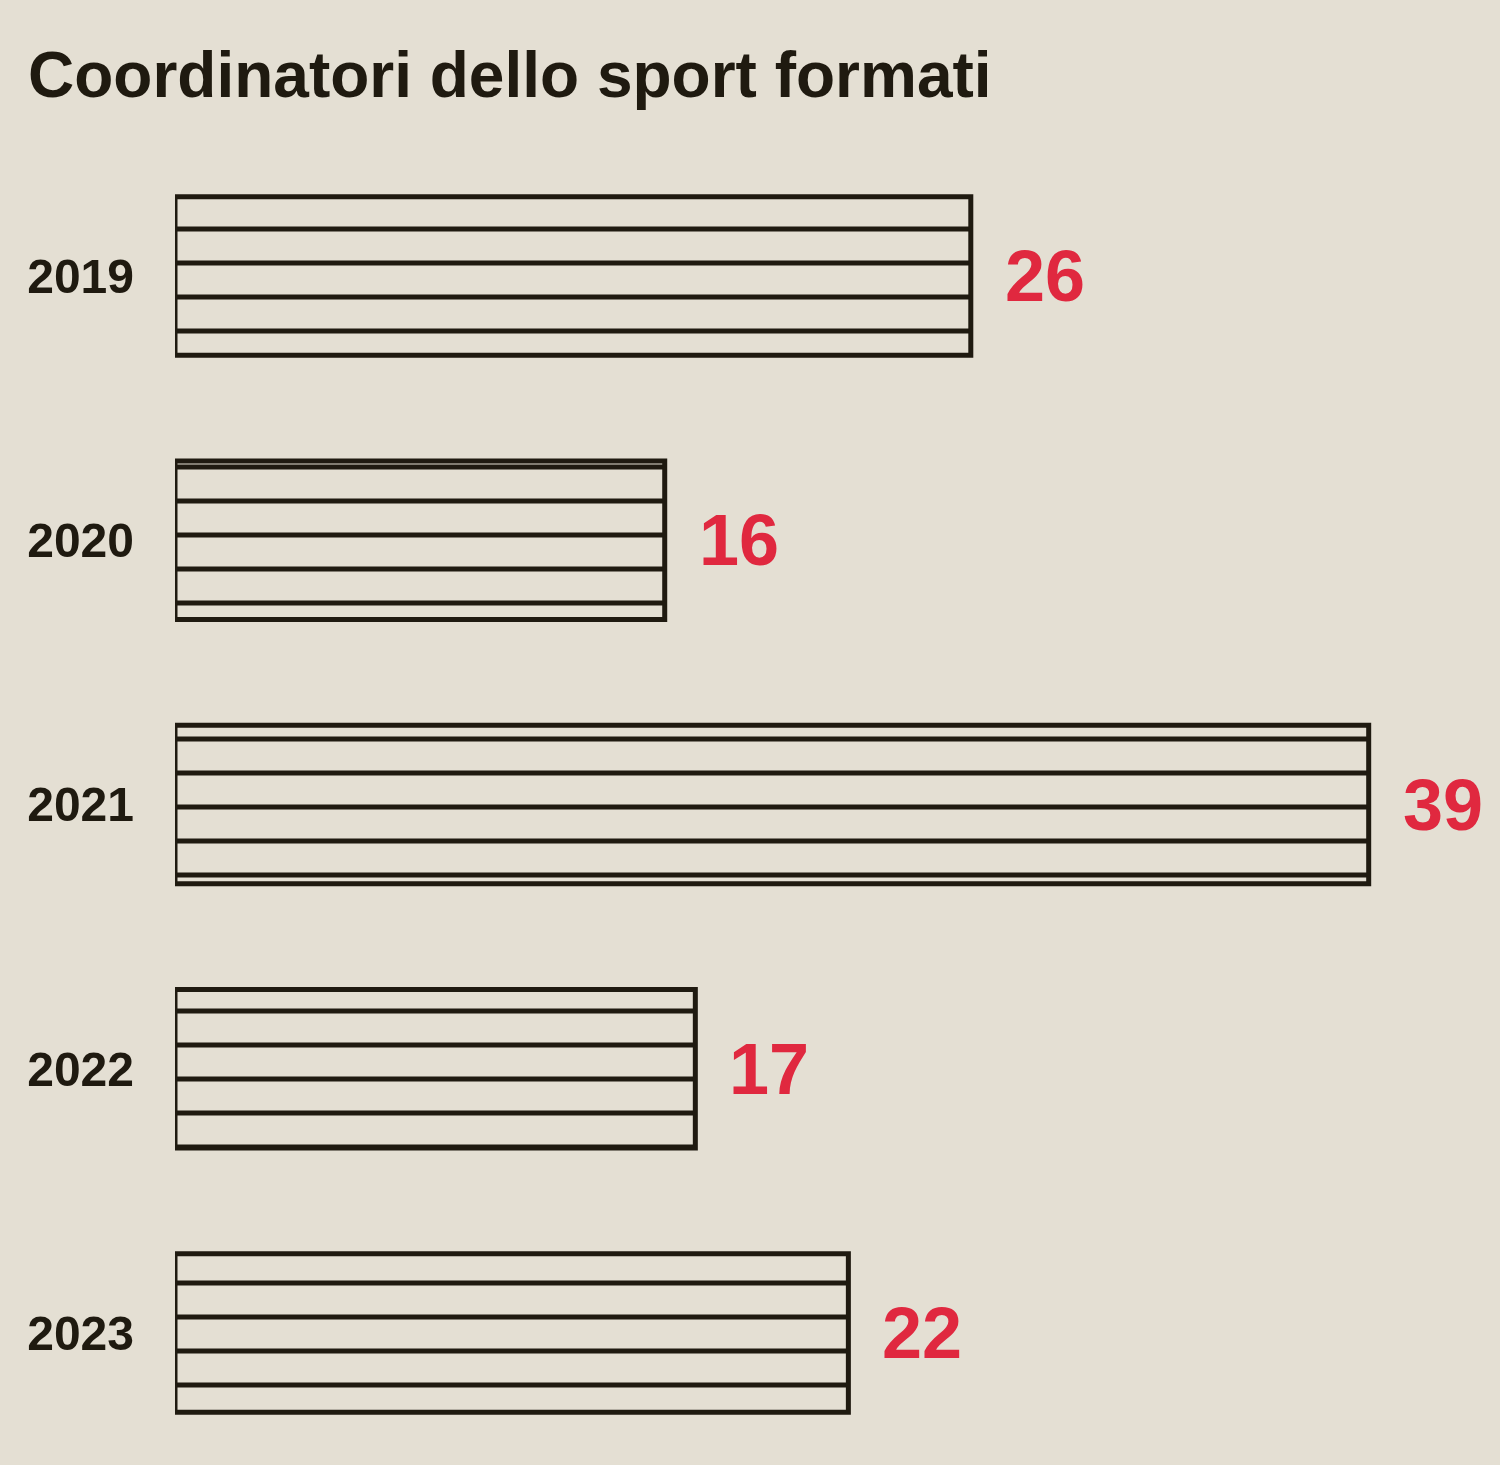  What do you see at coordinates (1443, 805) in the screenshot?
I see `data-label: 39` at bounding box center [1443, 805].